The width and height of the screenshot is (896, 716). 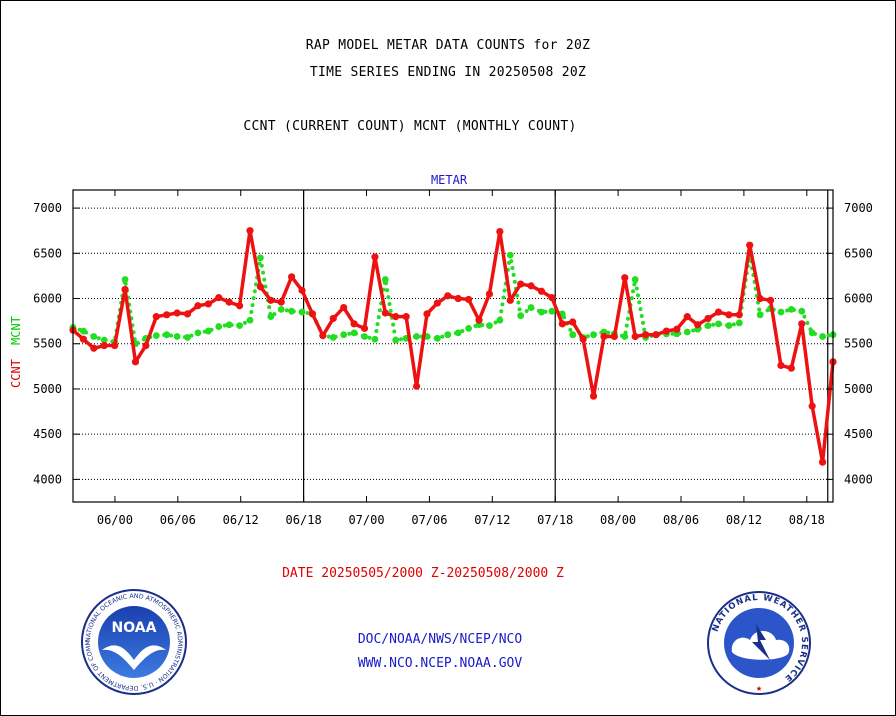 I want to click on y-tick-label-right: 6500, so click(x=858, y=253).